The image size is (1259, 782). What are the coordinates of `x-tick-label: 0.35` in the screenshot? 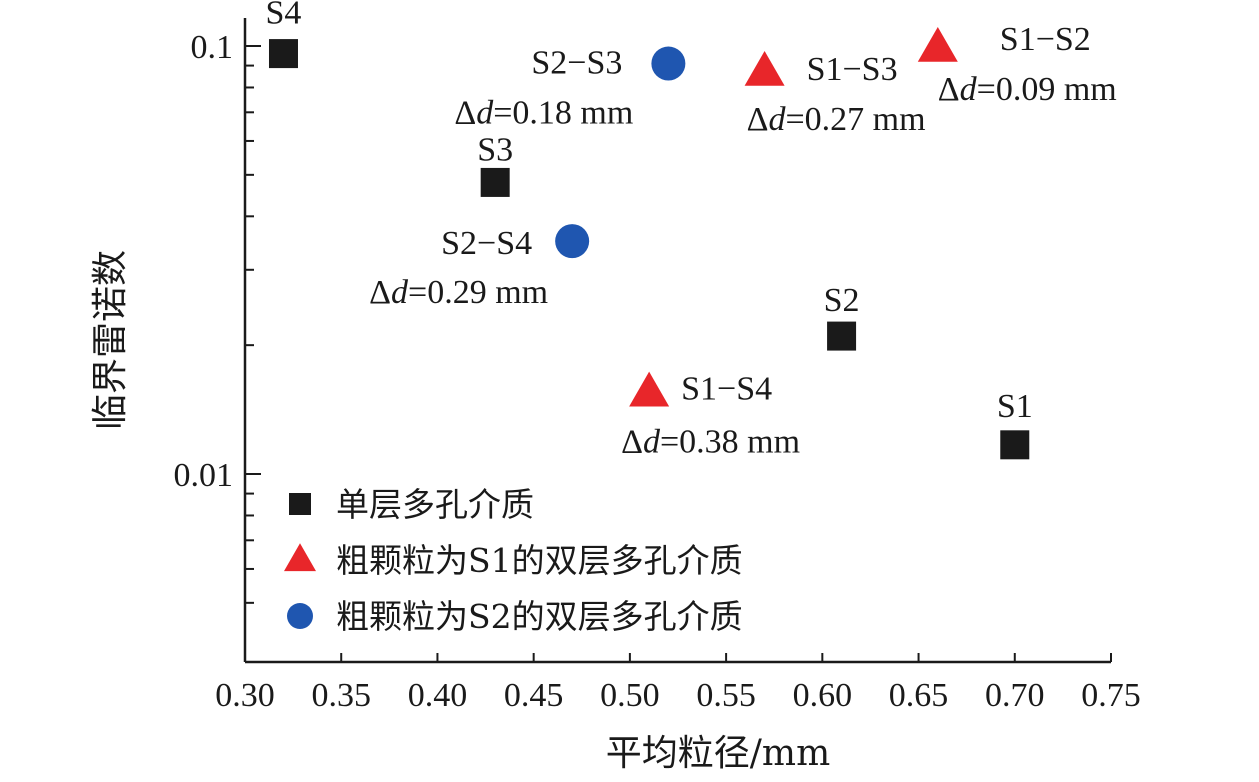 It's located at (341, 695).